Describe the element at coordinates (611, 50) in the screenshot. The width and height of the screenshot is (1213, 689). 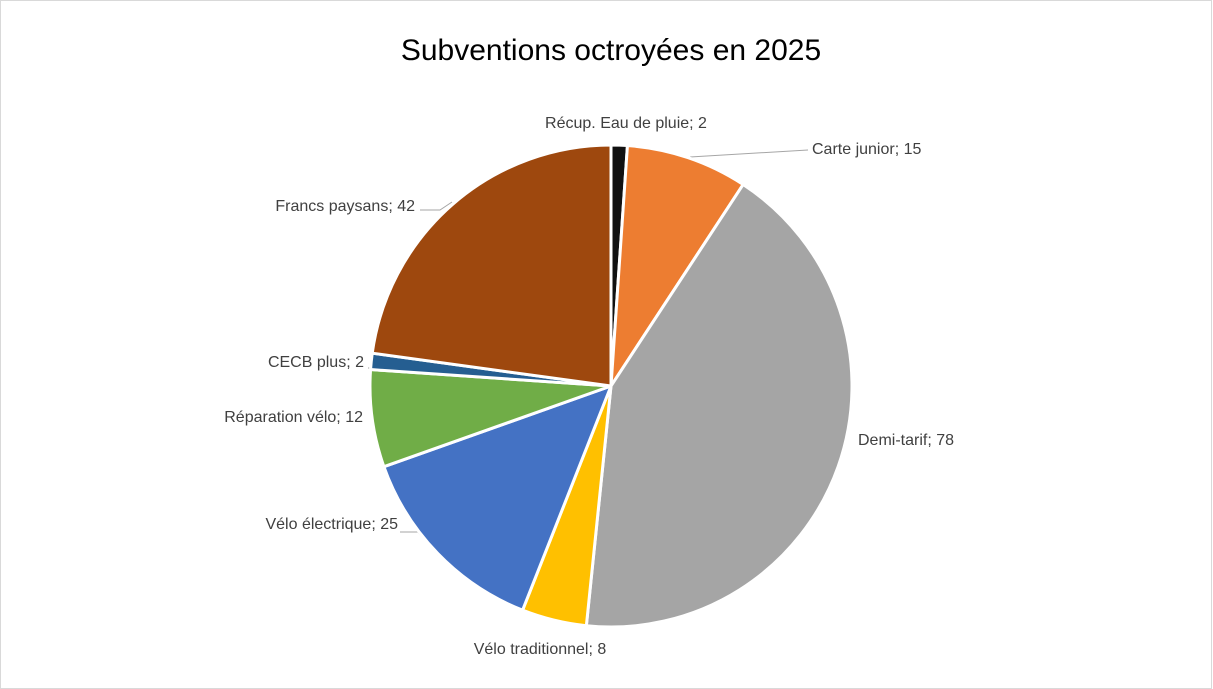
I see `chart-title: Subventions octroyées en 2025` at that location.